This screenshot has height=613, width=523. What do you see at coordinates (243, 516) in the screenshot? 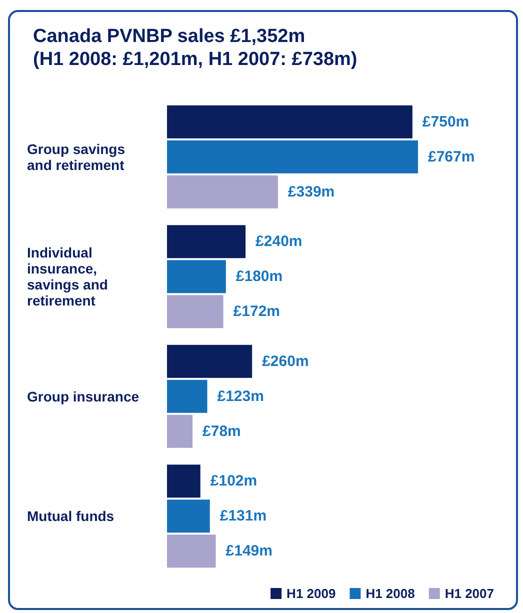
I see `data-label: £131m` at bounding box center [243, 516].